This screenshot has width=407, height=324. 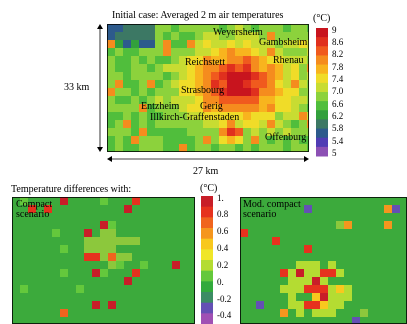 I want to click on bottom-colorbar-tick: 0.8, so click(x=223, y=214).